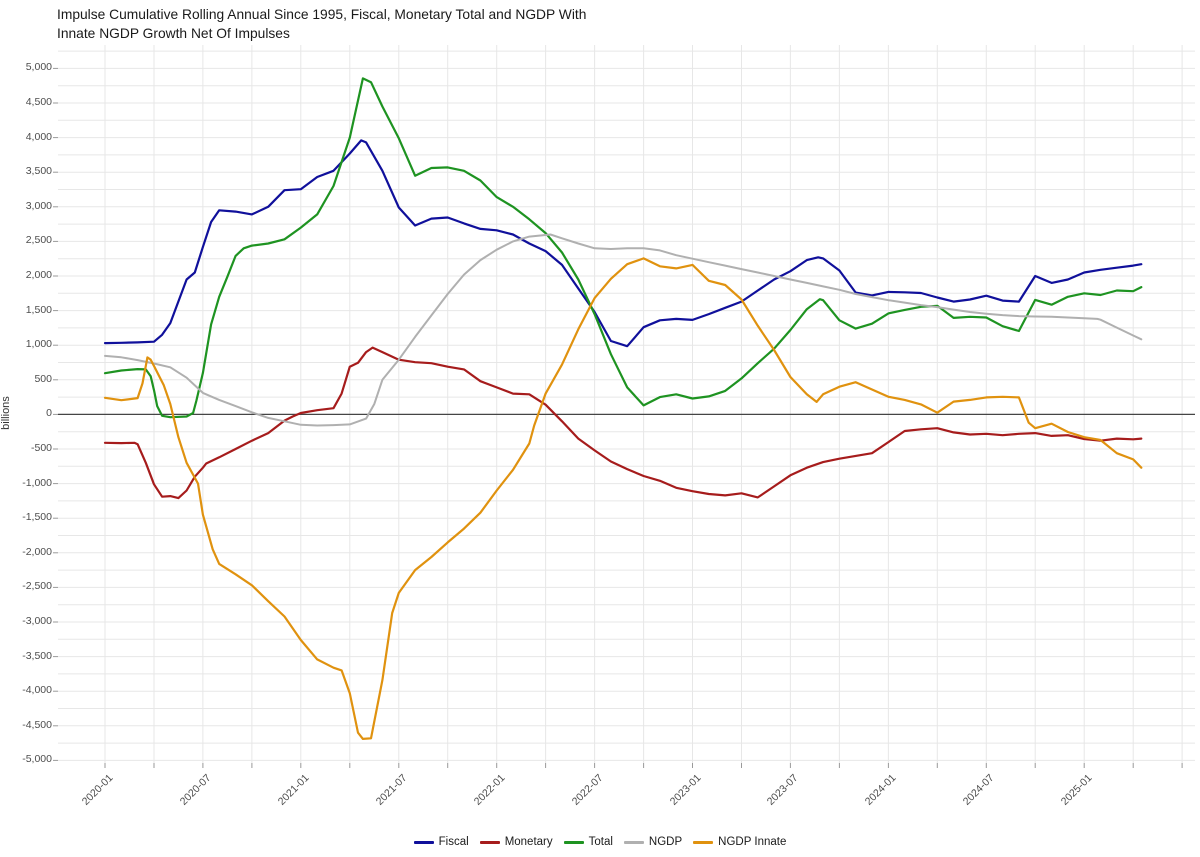  What do you see at coordinates (41, 448) in the screenshot?
I see `y-tick-label: -500` at bounding box center [41, 448].